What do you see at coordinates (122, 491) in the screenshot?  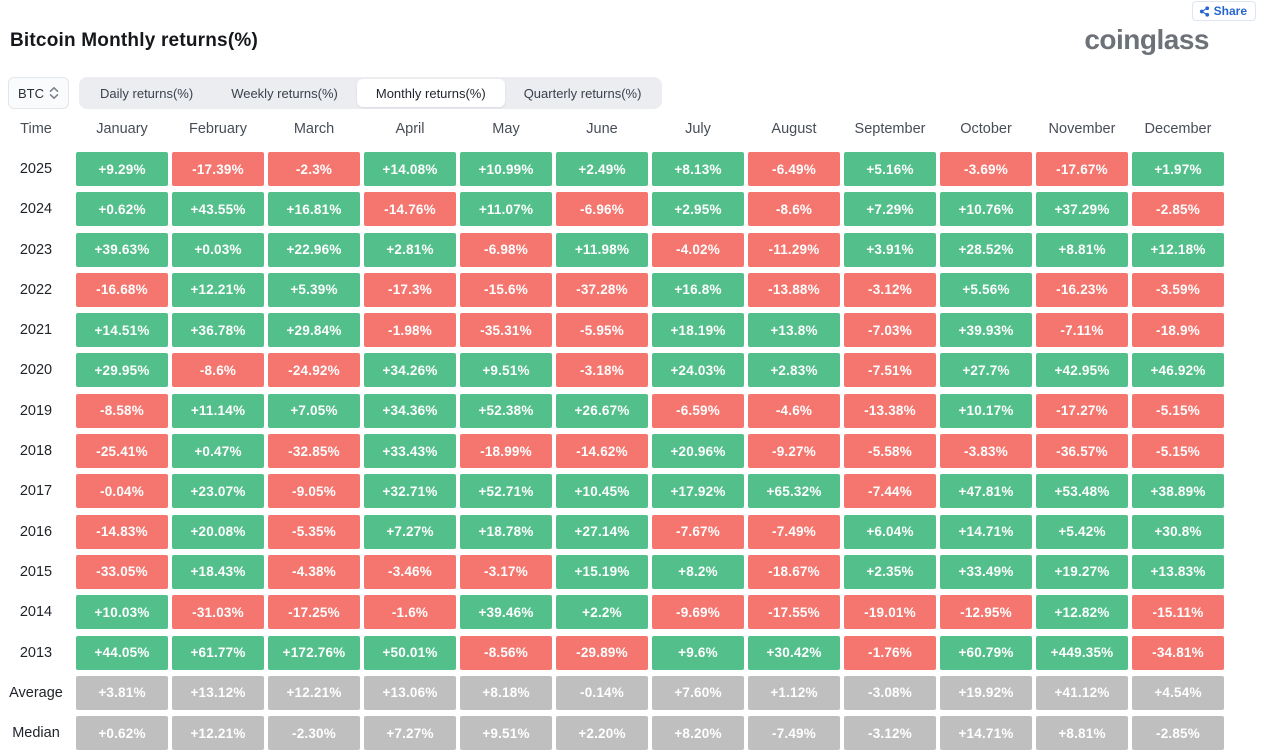 I see `return-cell: -0.04%` at bounding box center [122, 491].